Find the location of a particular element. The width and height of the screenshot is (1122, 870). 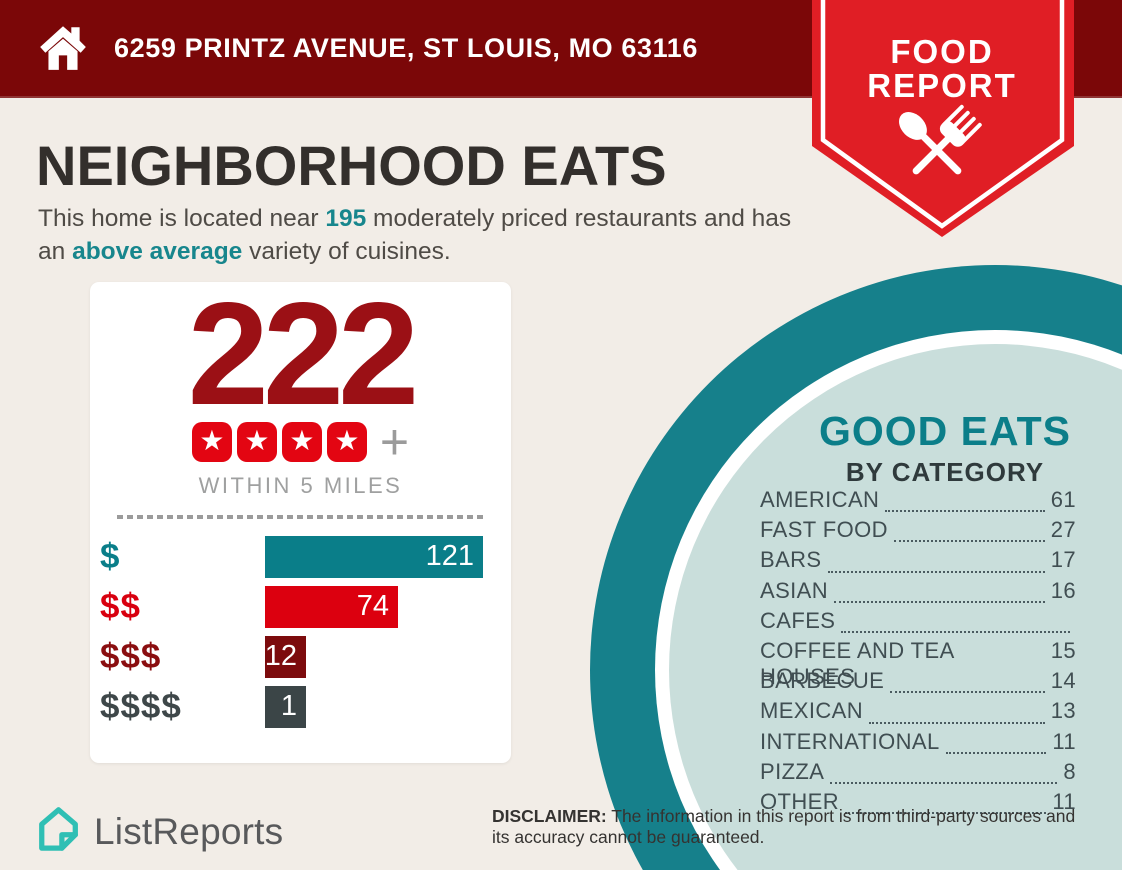

category-row: FAST FOOD 27 is located at coordinates (918, 532).